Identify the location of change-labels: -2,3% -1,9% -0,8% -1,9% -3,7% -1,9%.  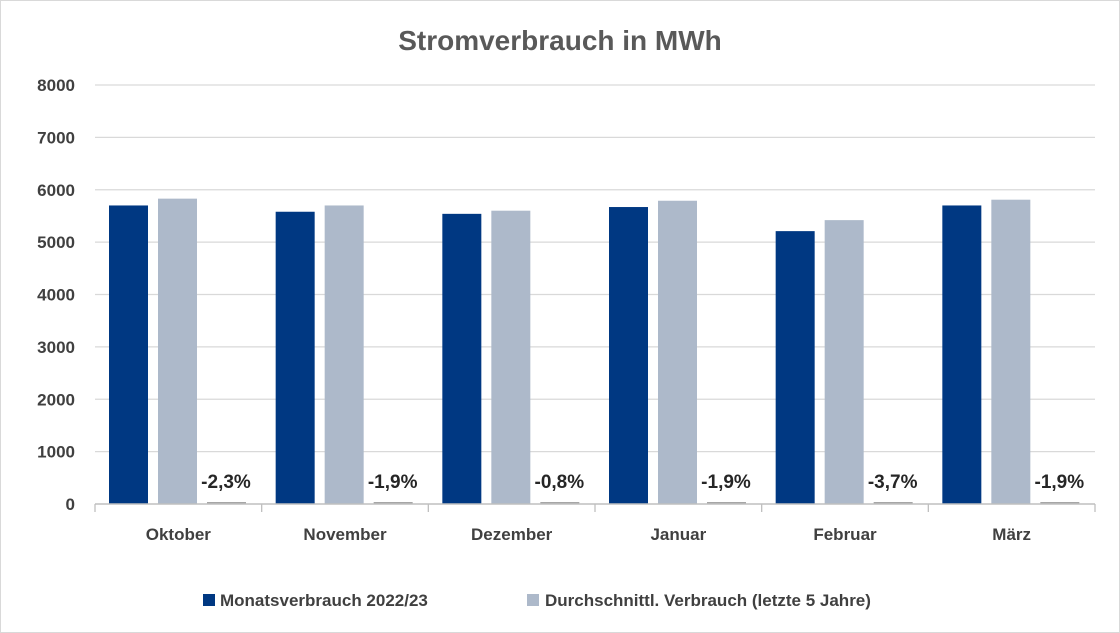
(642, 482).